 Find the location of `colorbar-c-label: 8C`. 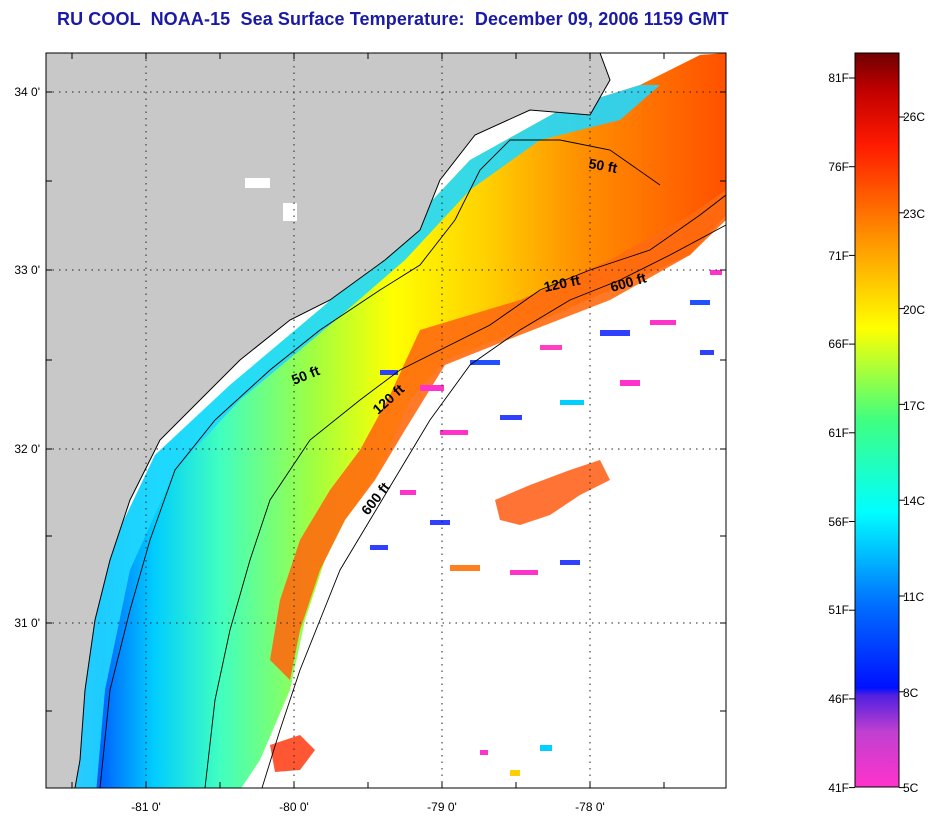

colorbar-c-label: 8C is located at coordinates (911, 693).